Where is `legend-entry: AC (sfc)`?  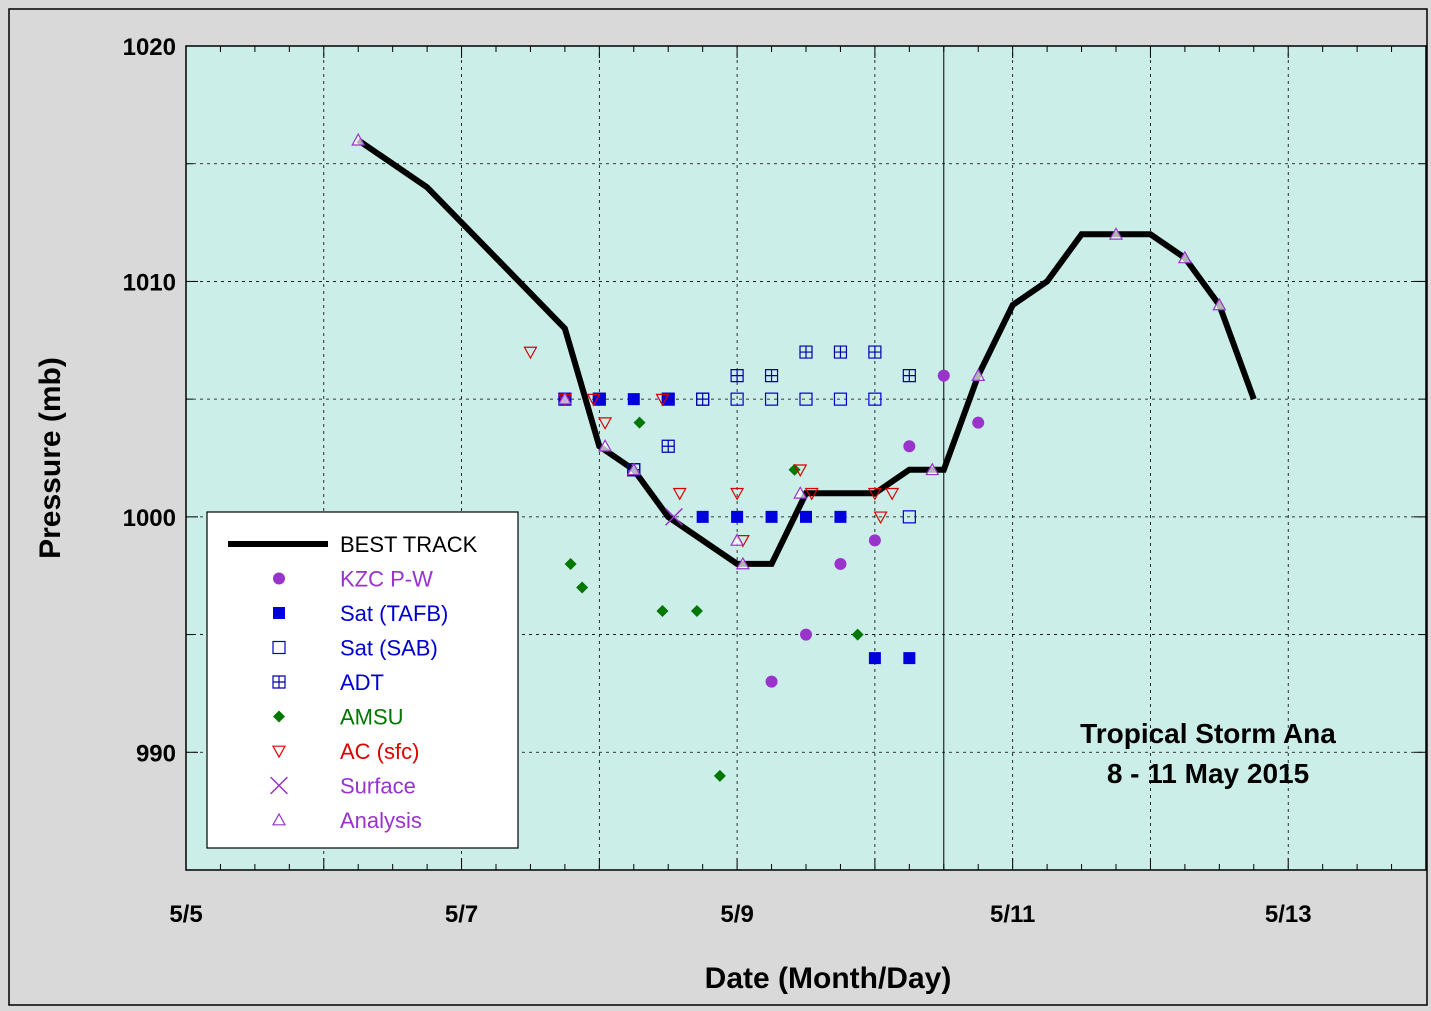 legend-entry: AC (sfc) is located at coordinates (345, 751).